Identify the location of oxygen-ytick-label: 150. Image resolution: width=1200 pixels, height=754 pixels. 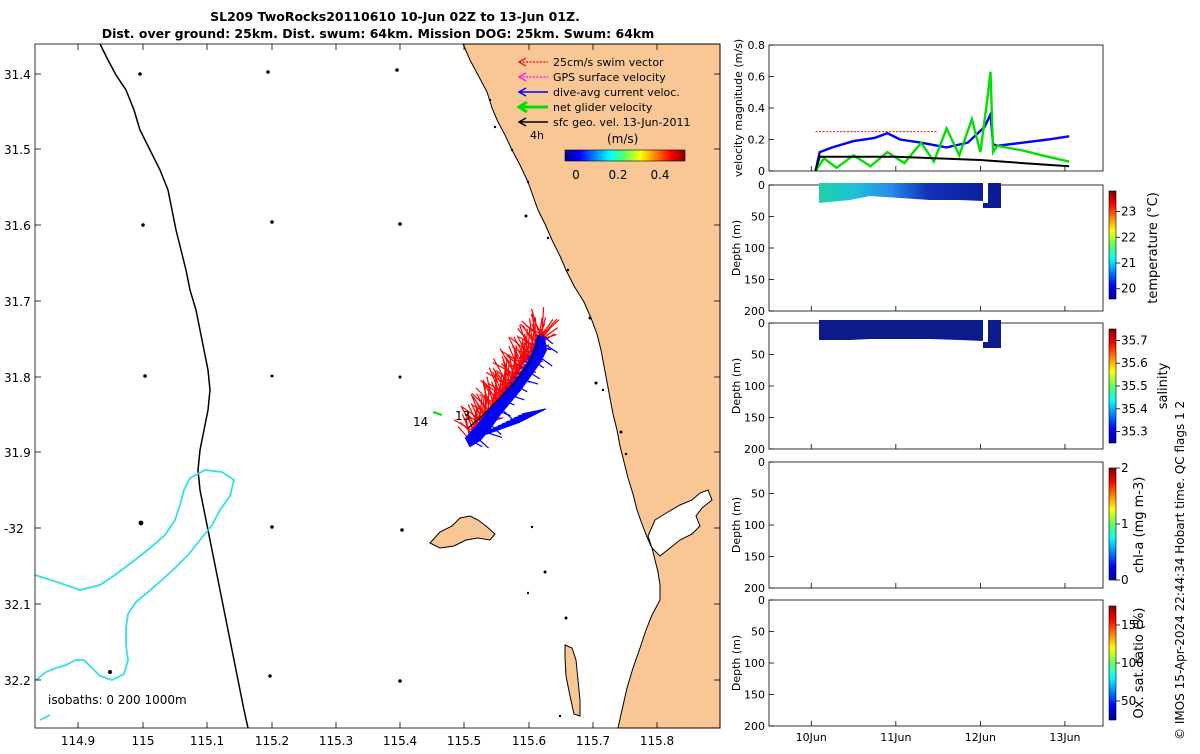
(754, 695).